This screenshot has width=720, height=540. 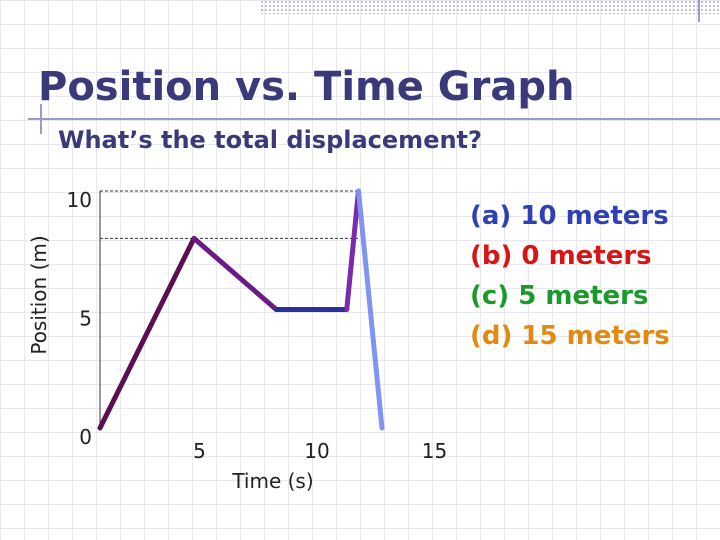 I want to click on slide-corner-rule, so click(x=699, y=11).